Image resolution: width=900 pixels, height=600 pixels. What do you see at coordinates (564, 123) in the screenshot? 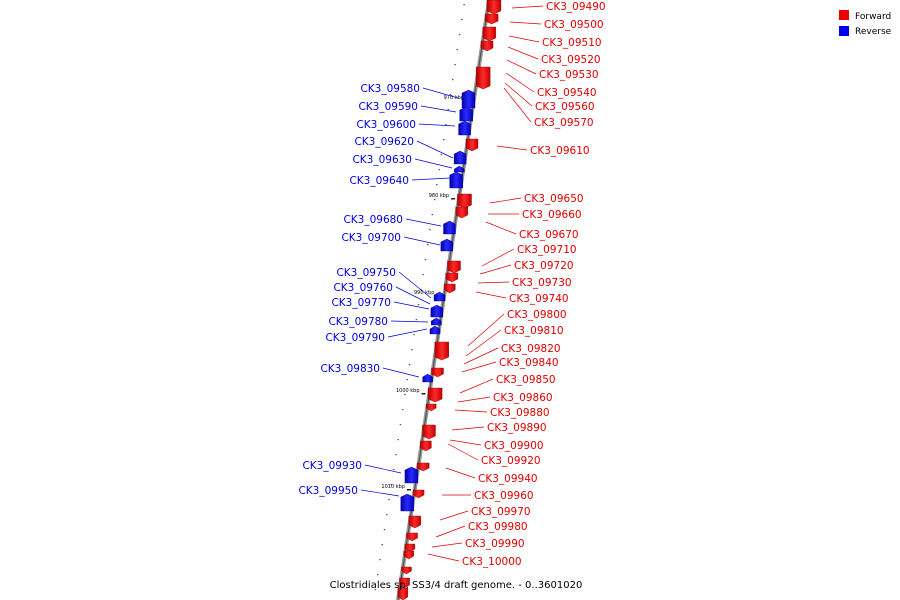
I see `forward-gene-label: CK3_09570` at bounding box center [564, 123].